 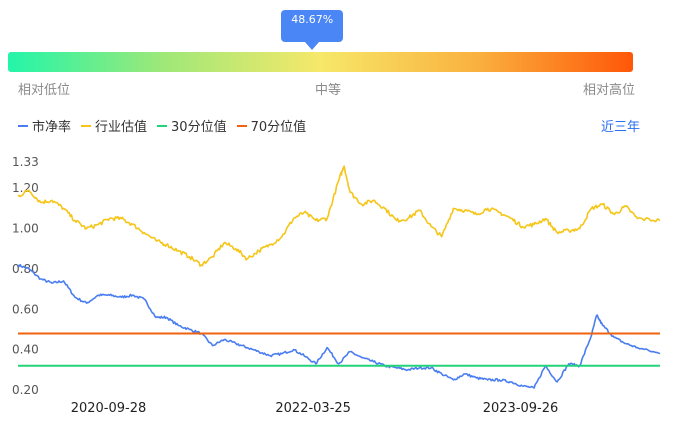 What do you see at coordinates (25, 390) in the screenshot?
I see `y-tick-label: 0.20` at bounding box center [25, 390].